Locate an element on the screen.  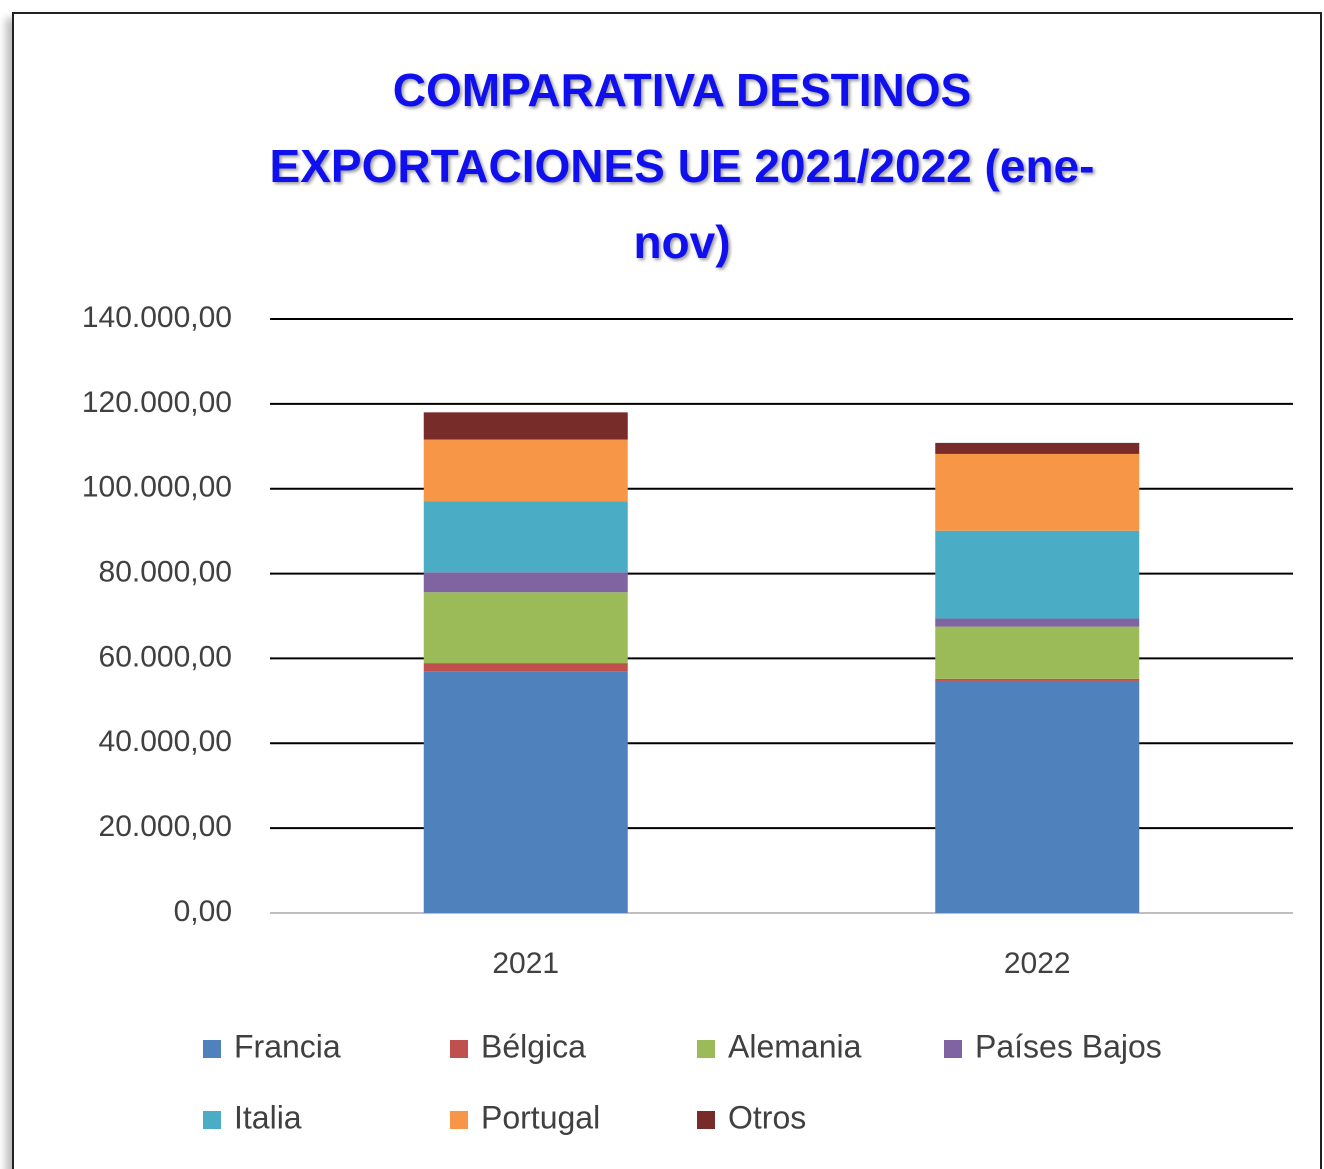
y-tick-label: 120.000,00 is located at coordinates (157, 402).